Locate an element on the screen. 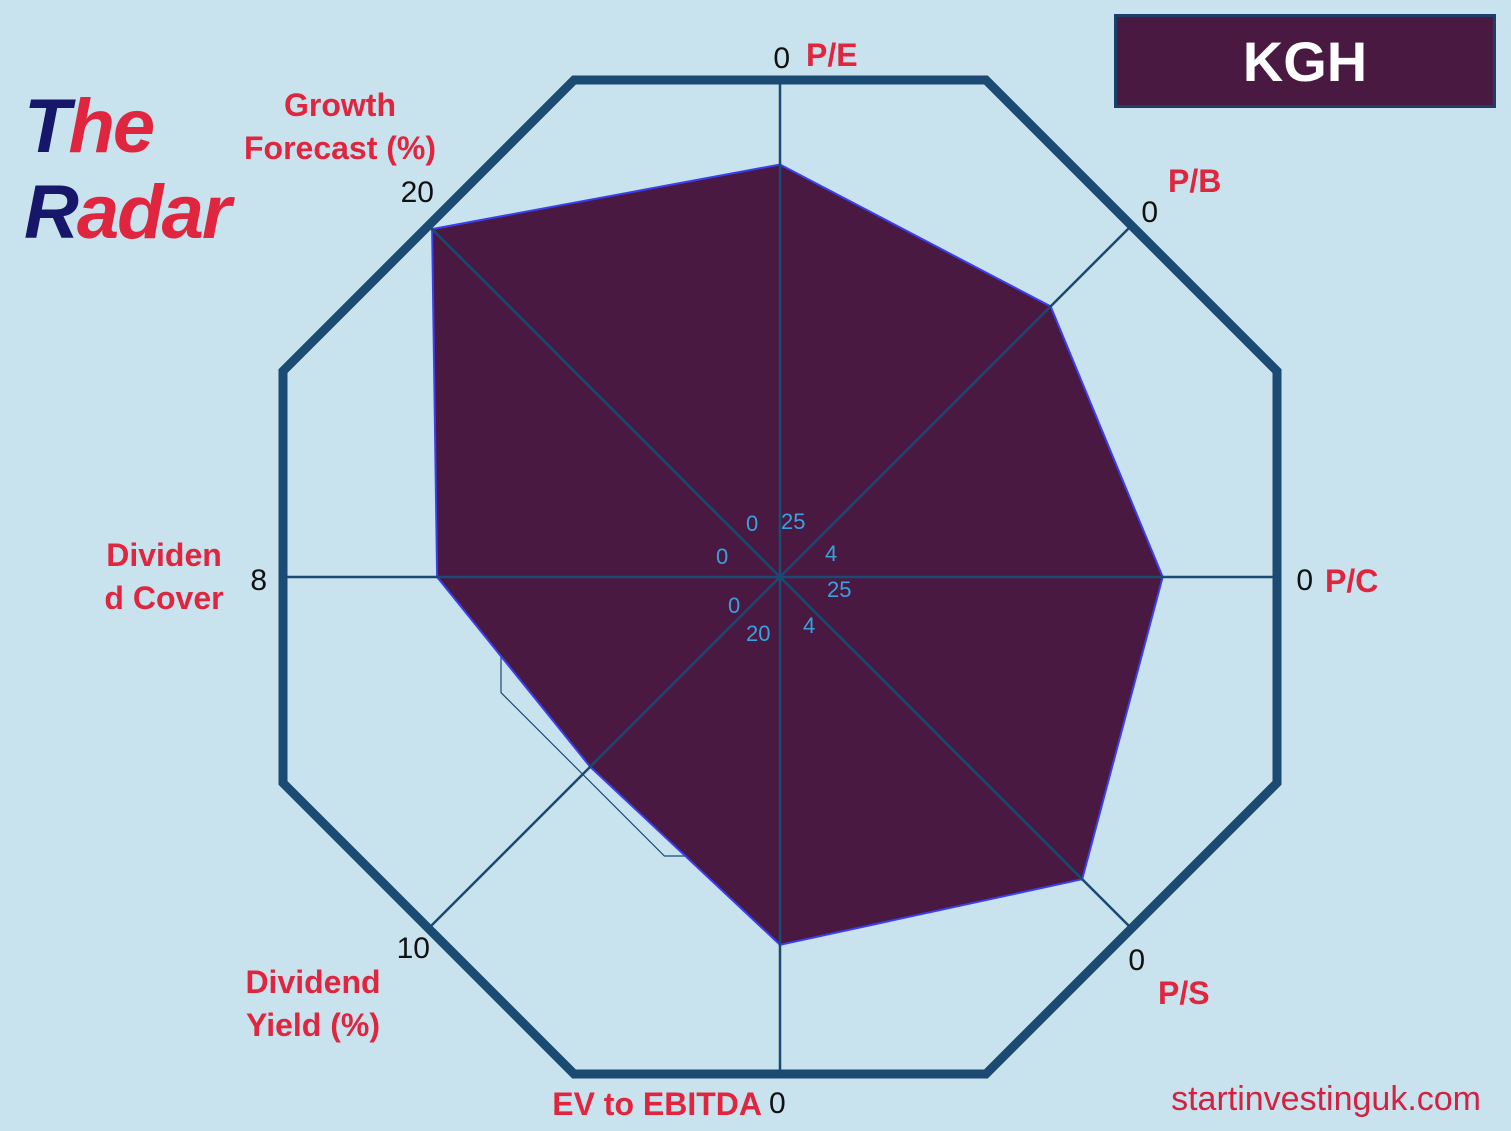 The height and width of the screenshot is (1131, 1511). center-scale-label-2: 25 is located at coordinates (839, 589).